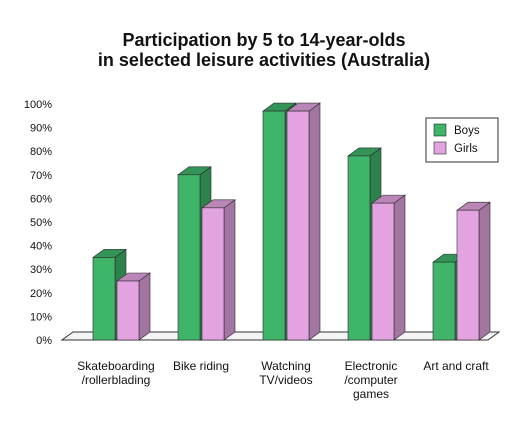  I want to click on y-tick-label: 50%, so click(41, 223).